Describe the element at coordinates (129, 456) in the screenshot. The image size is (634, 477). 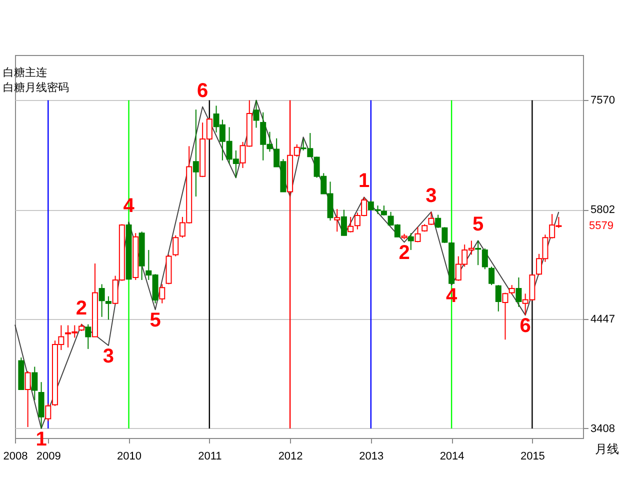
I see `x-tick-label: 2010` at that location.